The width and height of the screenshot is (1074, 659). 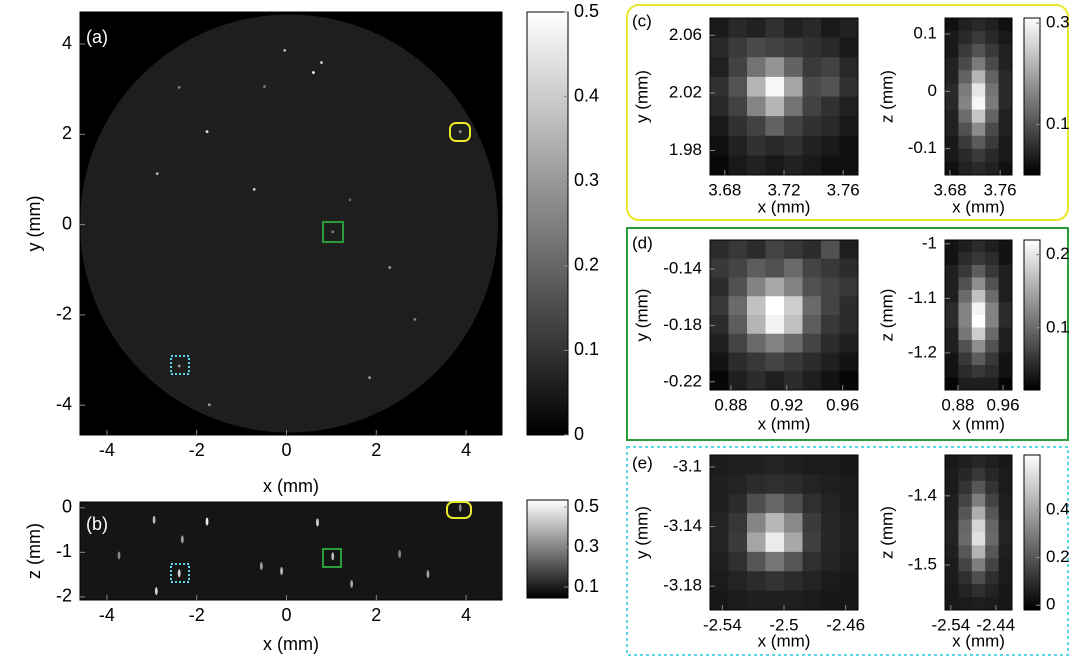 What do you see at coordinates (459, 510) in the screenshot?
I see `marker-yellow` at bounding box center [459, 510].